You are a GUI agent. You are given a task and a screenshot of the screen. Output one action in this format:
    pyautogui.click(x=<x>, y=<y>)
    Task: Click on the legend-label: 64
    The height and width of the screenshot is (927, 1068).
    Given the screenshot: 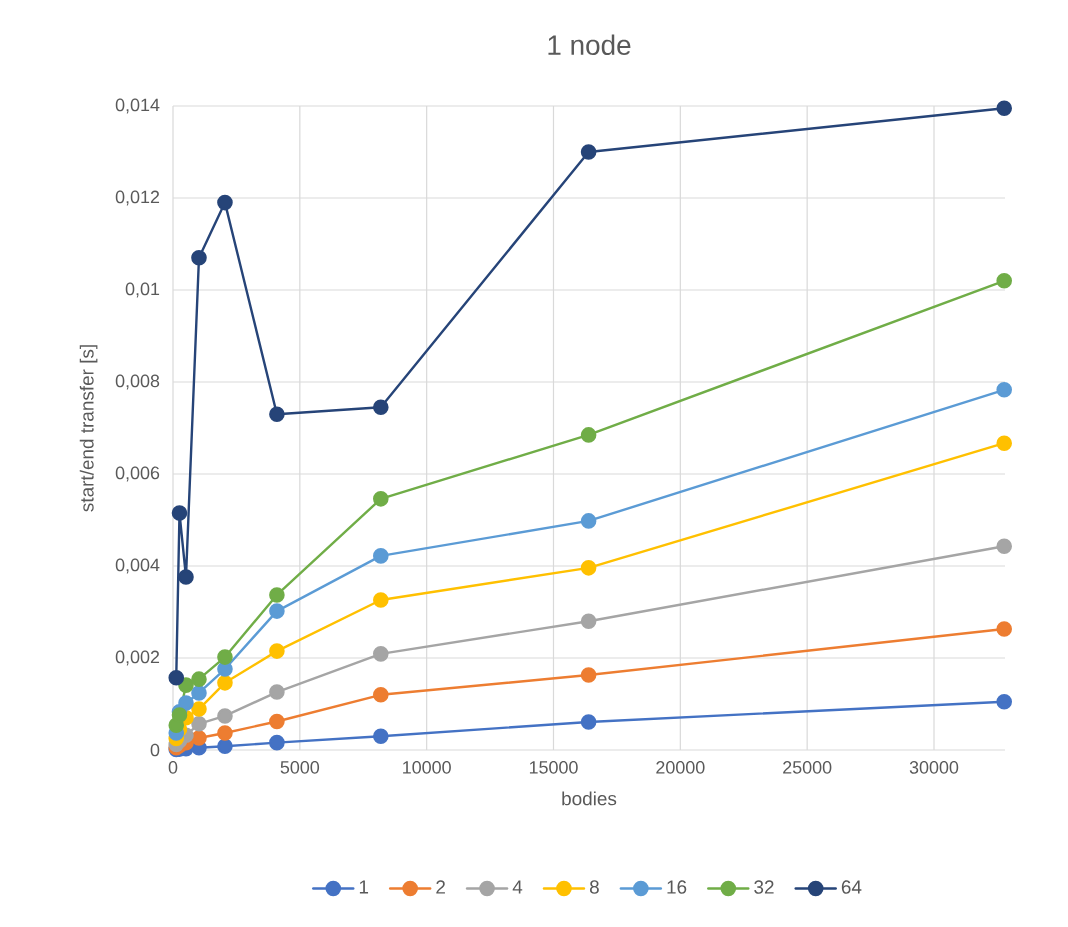 What is the action you would take?
    pyautogui.click(x=851, y=887)
    